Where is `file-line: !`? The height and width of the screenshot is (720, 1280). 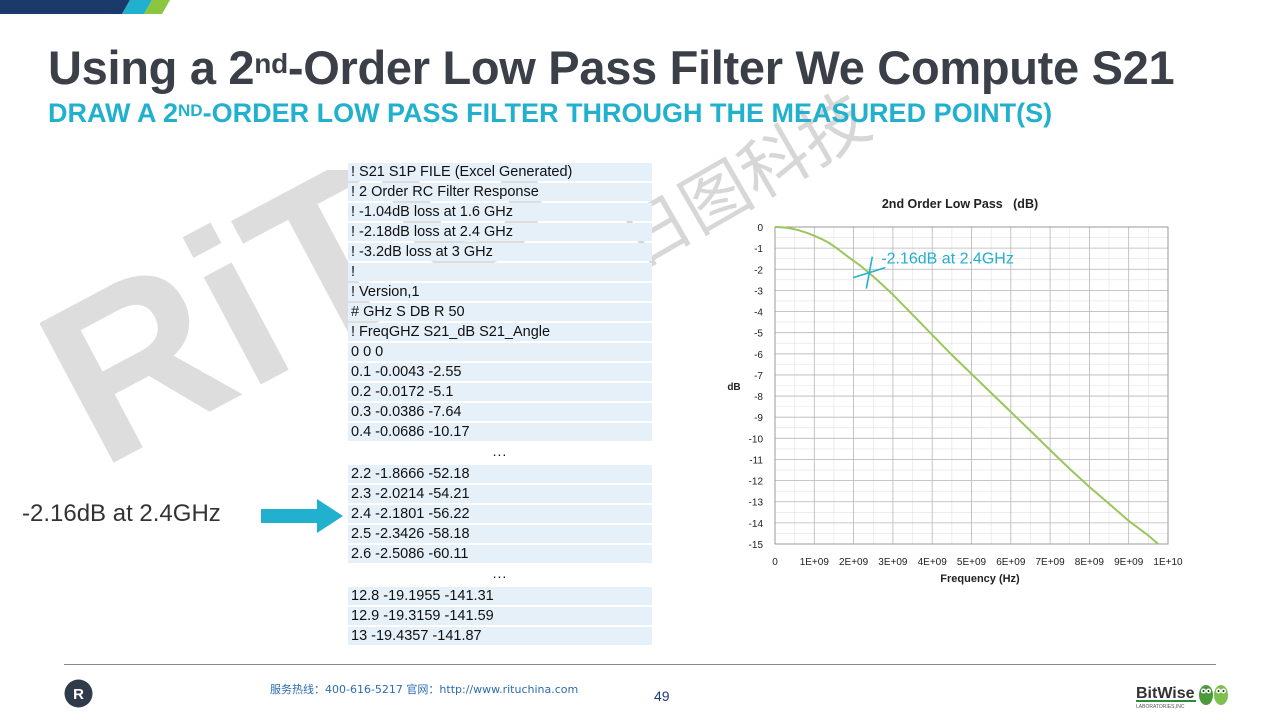 file-line: ! is located at coordinates (500, 272).